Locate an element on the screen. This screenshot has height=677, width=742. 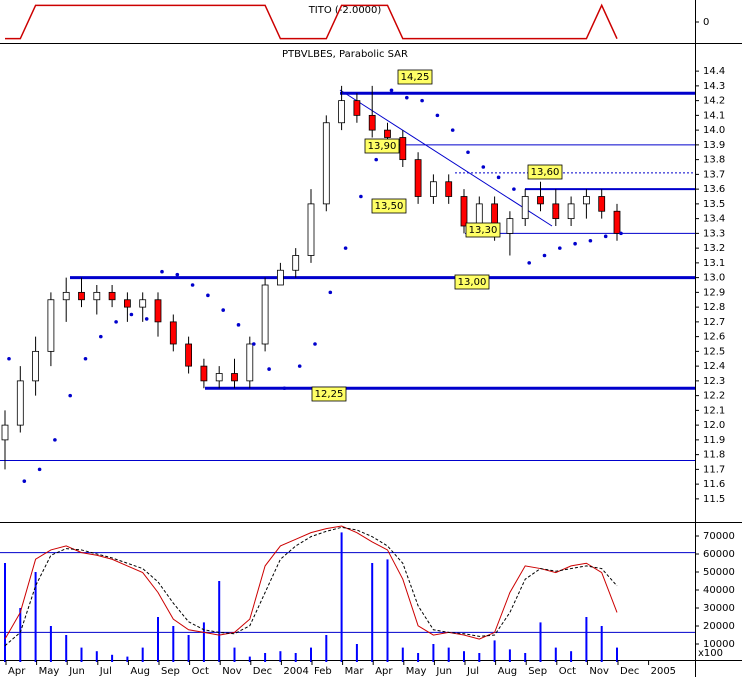
y-tick-label: 11.5 is located at coordinates (714, 499).